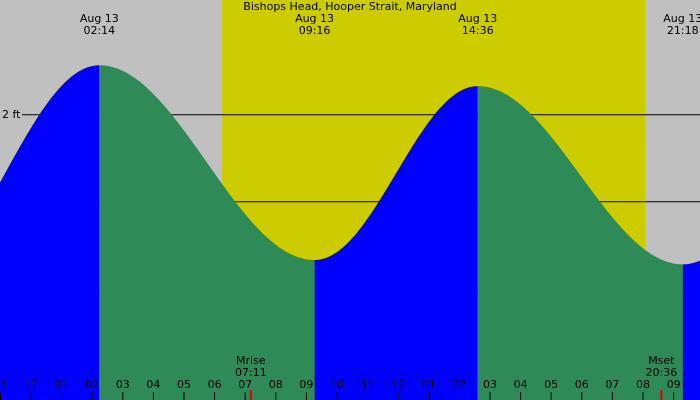 This screenshot has height=400, width=700. I want to click on extreme-time: 02:14, so click(99, 30).